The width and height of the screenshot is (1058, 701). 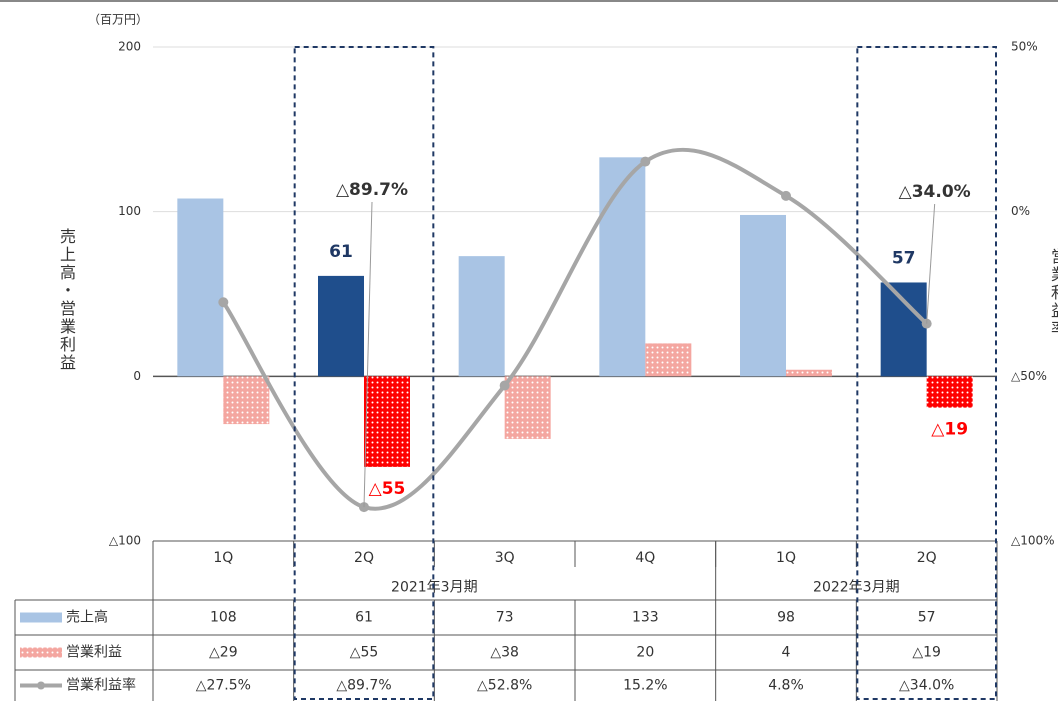 What do you see at coordinates (645, 653) in the screenshot?
I see `table-cell: 20` at bounding box center [645, 653].